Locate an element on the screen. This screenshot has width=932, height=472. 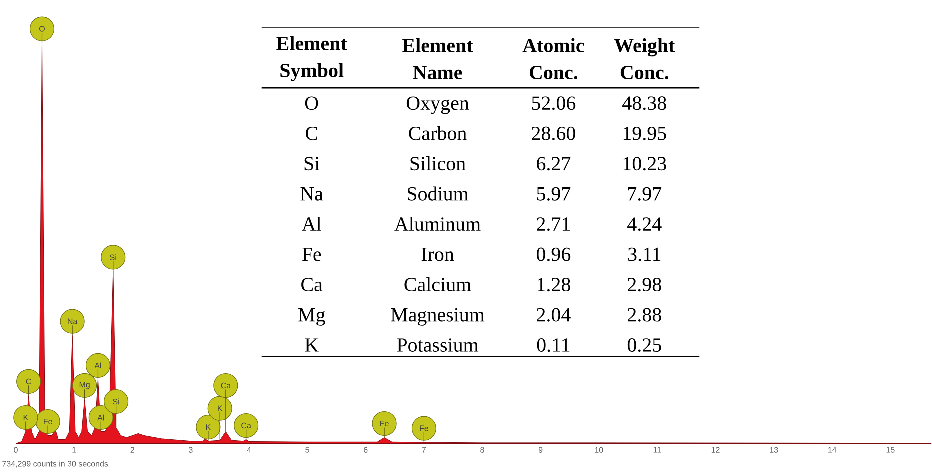
annotation: 7.97 is located at coordinates (645, 195).